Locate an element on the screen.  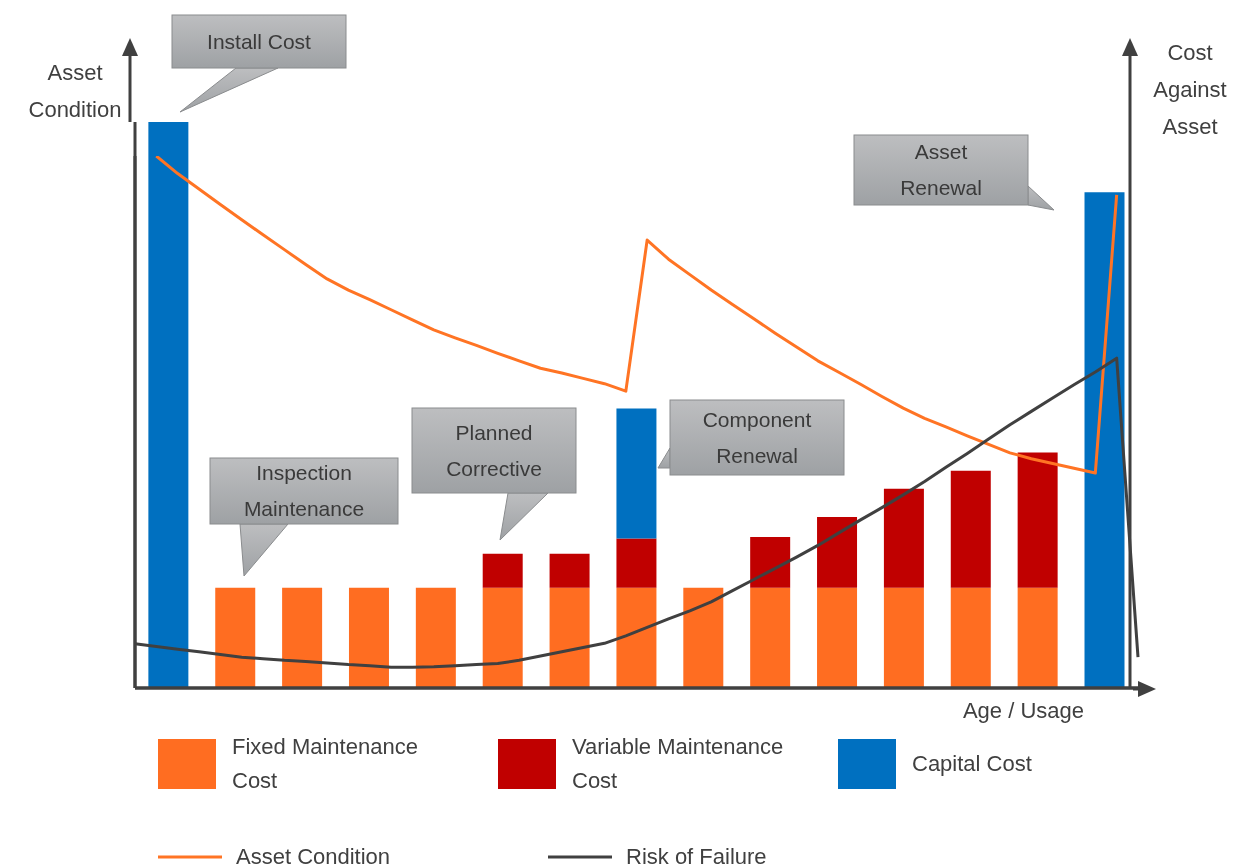
y-axis-title: Asset Condition is located at coordinates (75, 91).